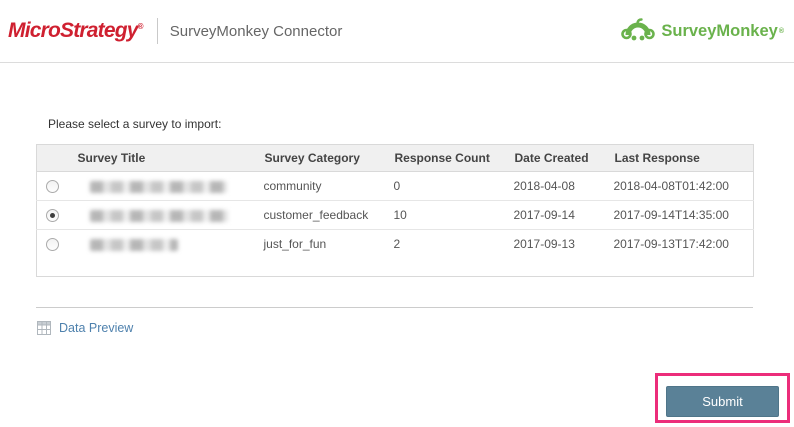  Describe the element at coordinates (555, 158) in the screenshot. I see `column-header-date-created: Date Created` at that location.